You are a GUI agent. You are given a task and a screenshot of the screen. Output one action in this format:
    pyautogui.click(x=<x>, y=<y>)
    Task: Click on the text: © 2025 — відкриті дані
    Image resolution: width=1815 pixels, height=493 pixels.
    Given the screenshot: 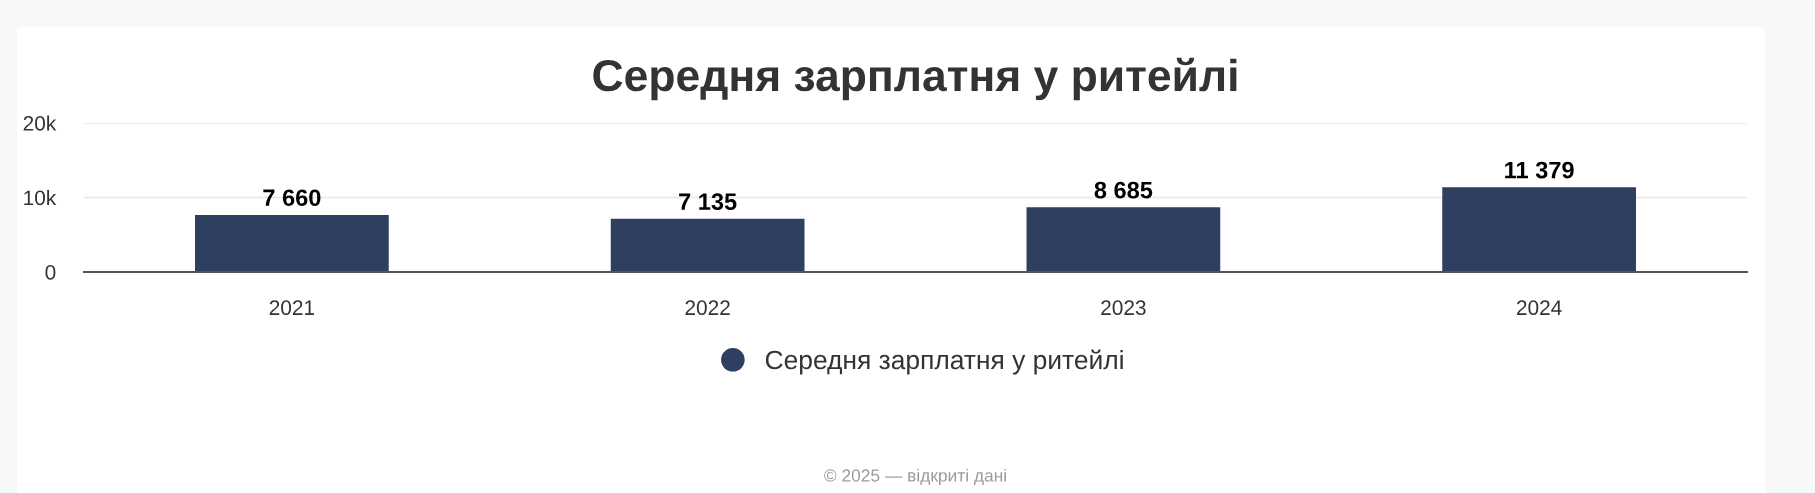 What is the action you would take?
    pyautogui.click(x=915, y=477)
    